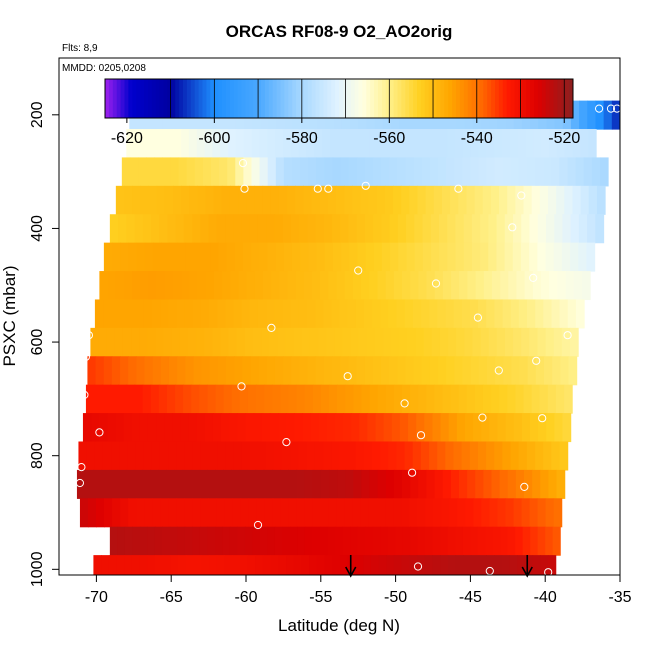  What do you see at coordinates (545, 597) in the screenshot?
I see `x-tick-label: -40` at bounding box center [545, 597].